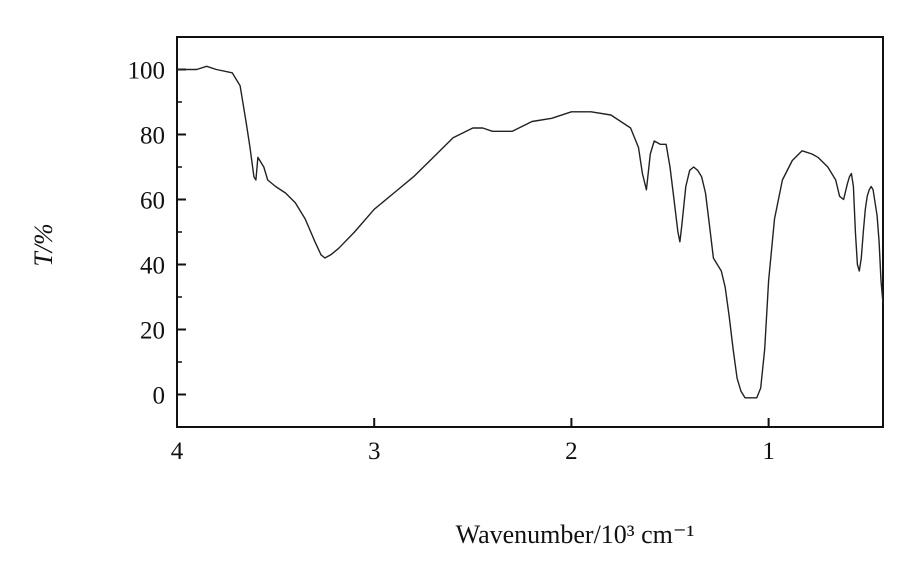 Image resolution: width=903 pixels, height=567 pixels. Describe the element at coordinates (152, 331) in the screenshot. I see `y-tick-label: 20` at that location.